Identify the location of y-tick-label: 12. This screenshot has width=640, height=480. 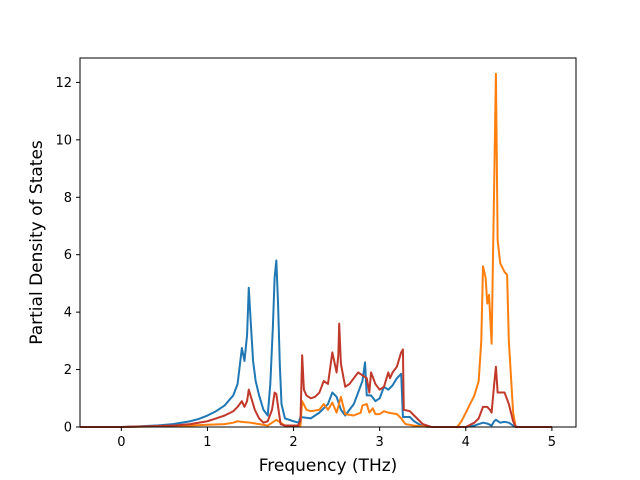
(63, 83).